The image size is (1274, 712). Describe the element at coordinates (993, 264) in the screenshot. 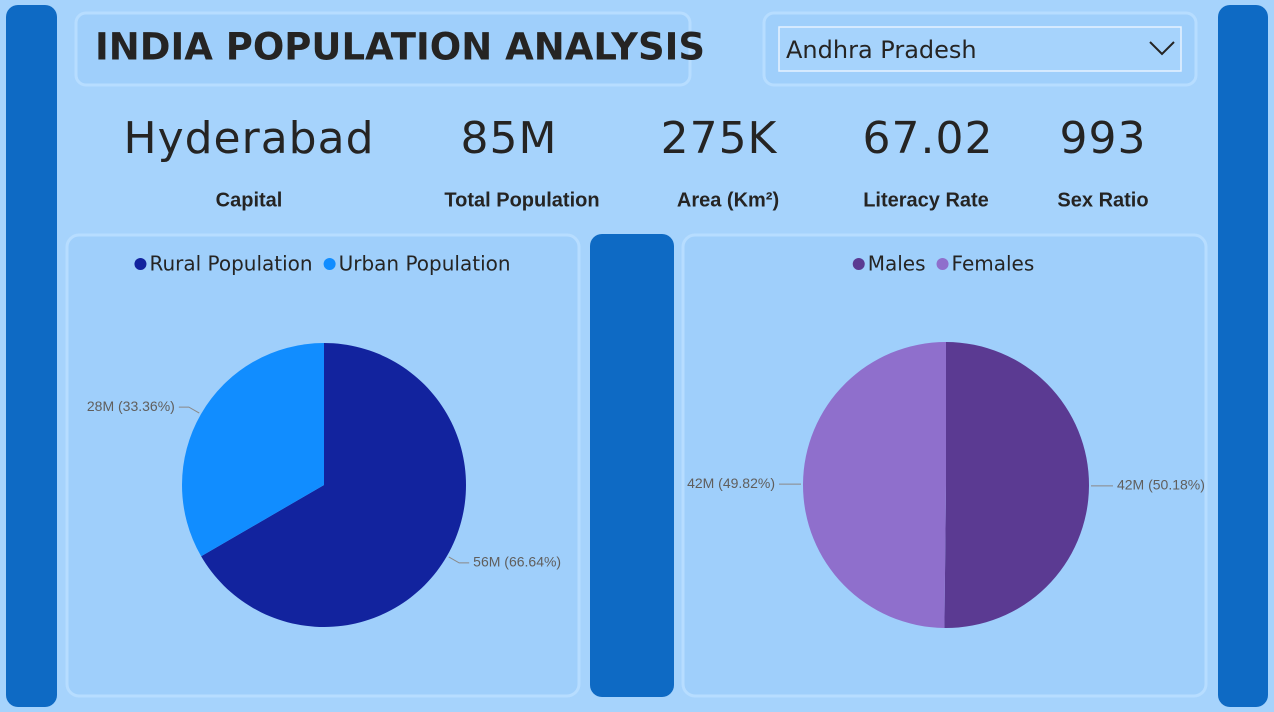

I see `legend-label: Females` at that location.